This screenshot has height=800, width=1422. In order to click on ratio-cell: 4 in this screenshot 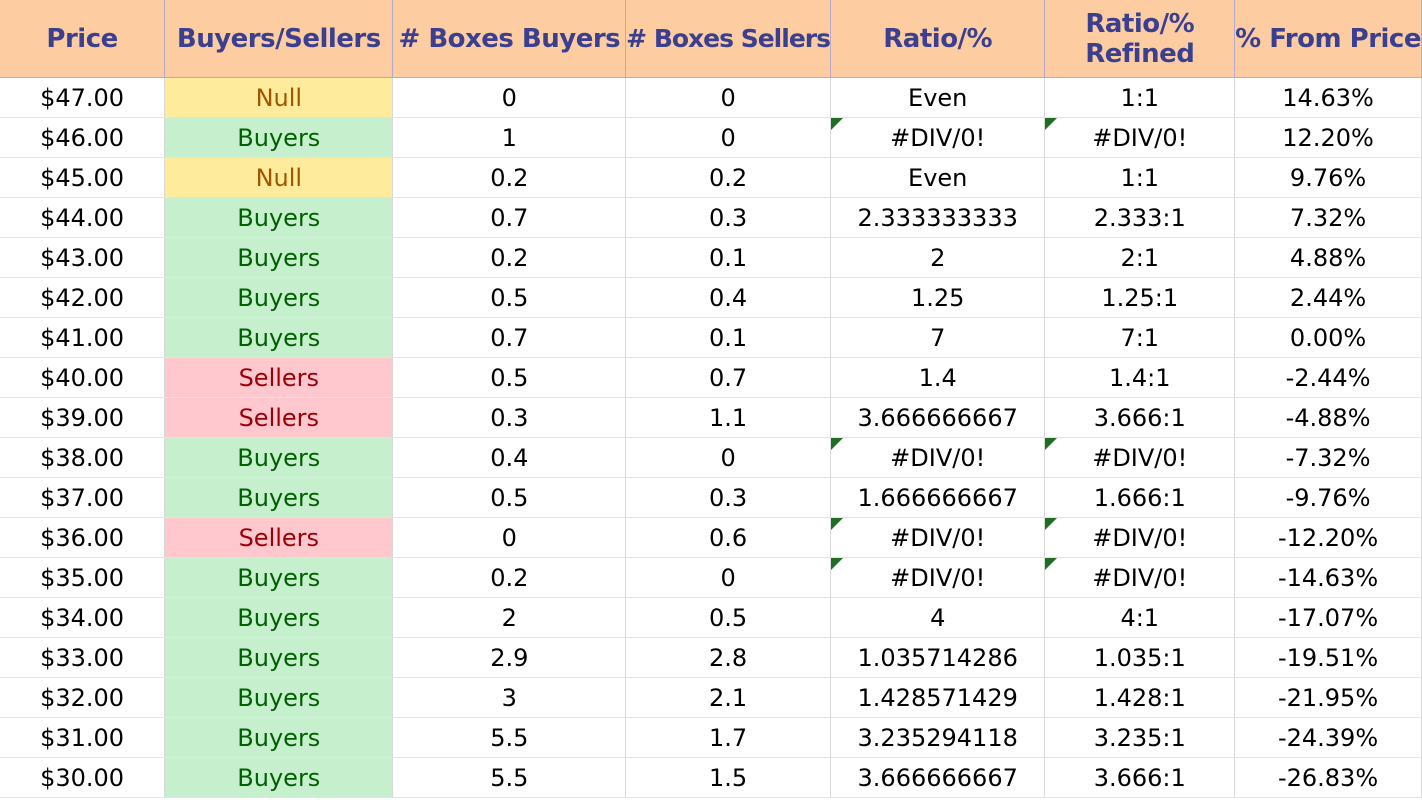, I will do `click(938, 617)`.